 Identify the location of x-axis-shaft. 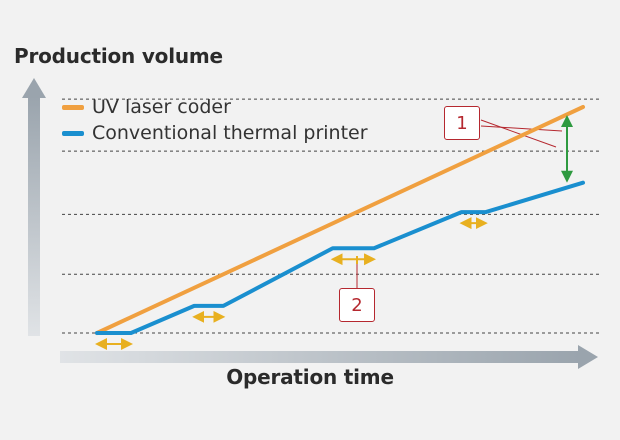
(320, 357).